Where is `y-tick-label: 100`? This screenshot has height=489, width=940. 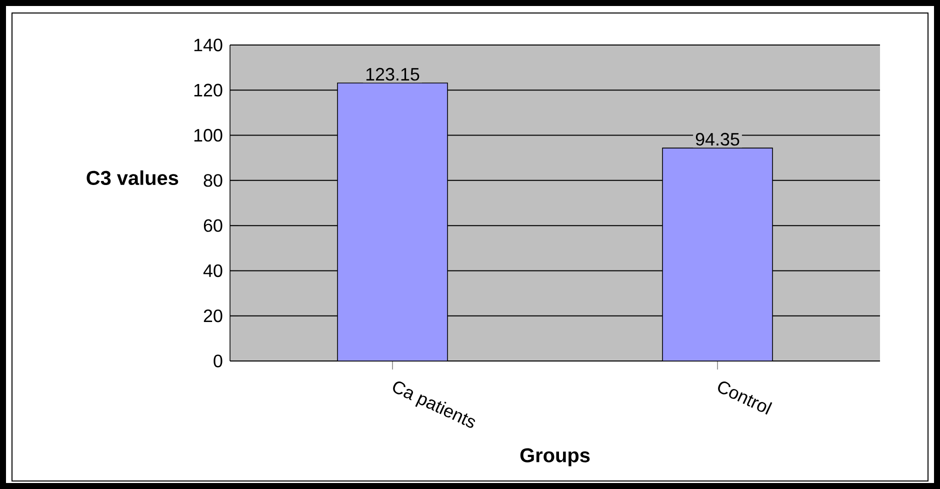 y-tick-label: 100 is located at coordinates (208, 135).